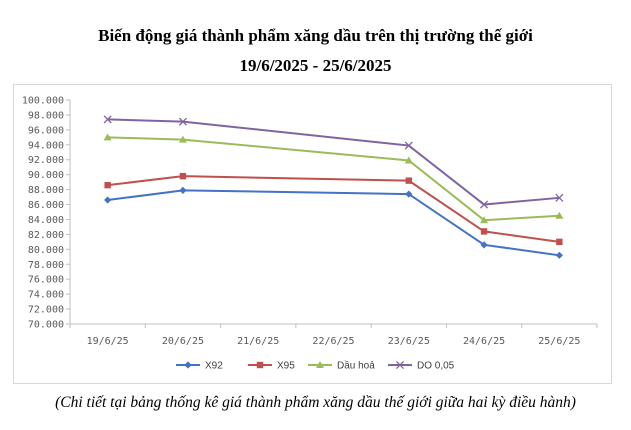 The image size is (631, 430). Describe the element at coordinates (46, 235) in the screenshot. I see `y-tick-label: 82.000` at that location.